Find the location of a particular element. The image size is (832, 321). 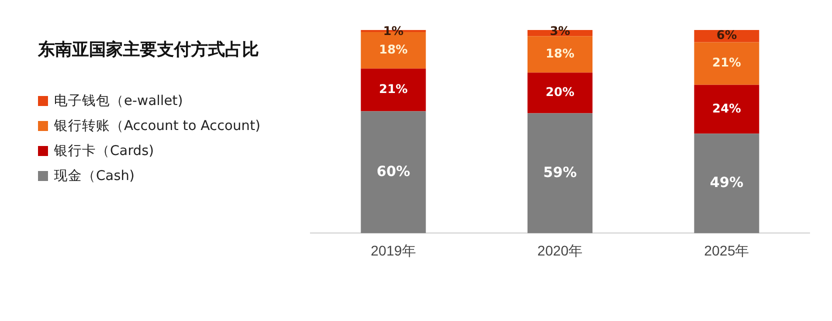

data-label: 59% is located at coordinates (560, 172).